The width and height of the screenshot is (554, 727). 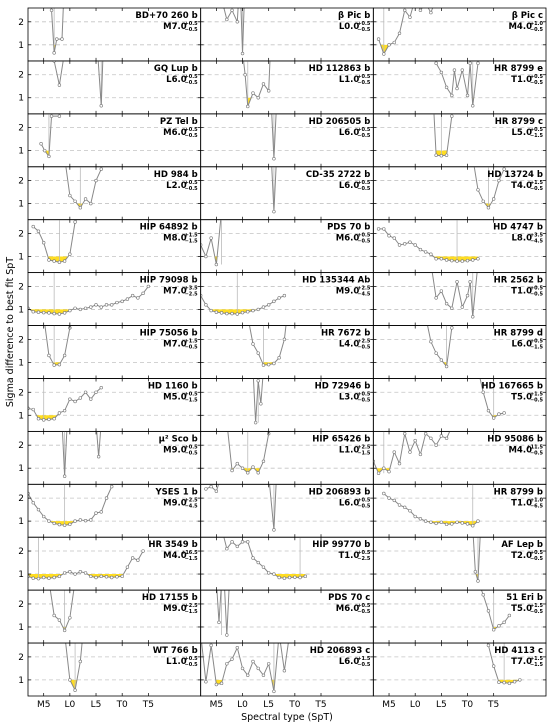 I want to click on planet-spt: M9.0, so click(x=348, y=292).